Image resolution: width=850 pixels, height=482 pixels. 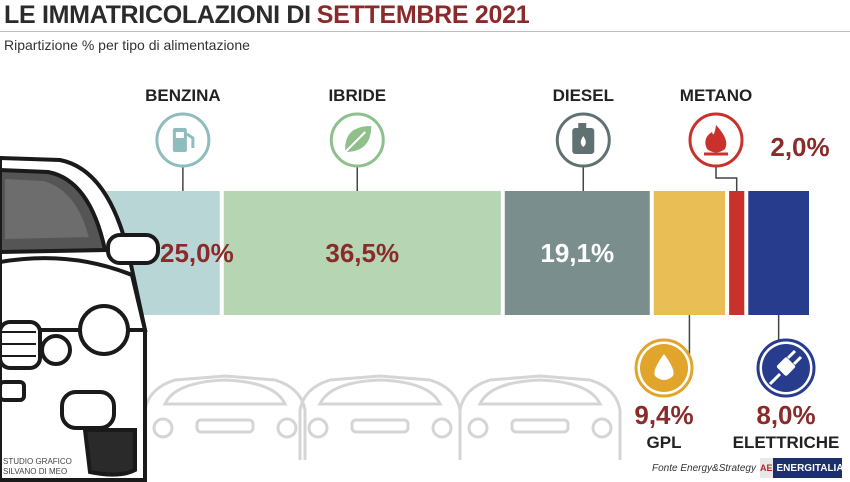 I want to click on jerrycan-icon, so click(x=583, y=140).